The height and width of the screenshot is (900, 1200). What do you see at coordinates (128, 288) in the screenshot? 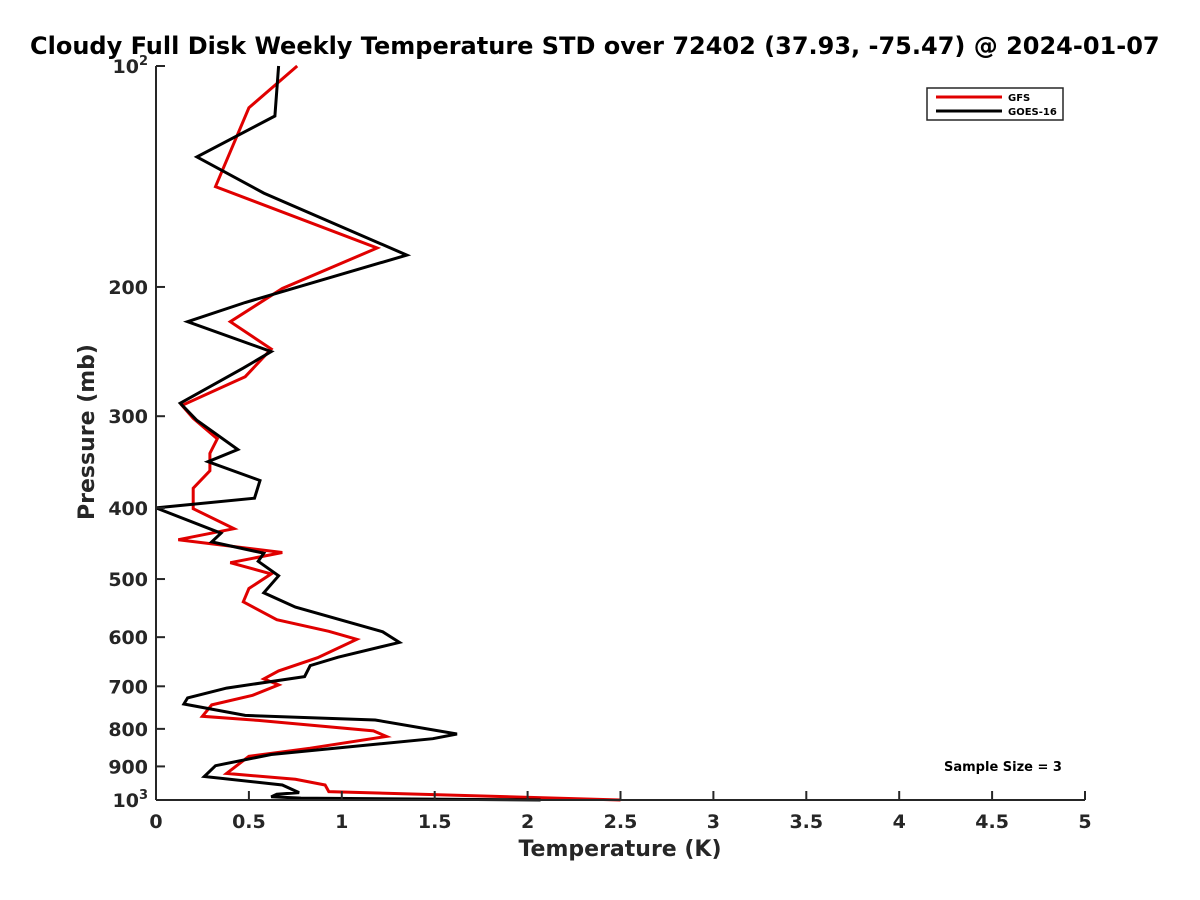
I see `y-tick-label: 200` at bounding box center [128, 288].